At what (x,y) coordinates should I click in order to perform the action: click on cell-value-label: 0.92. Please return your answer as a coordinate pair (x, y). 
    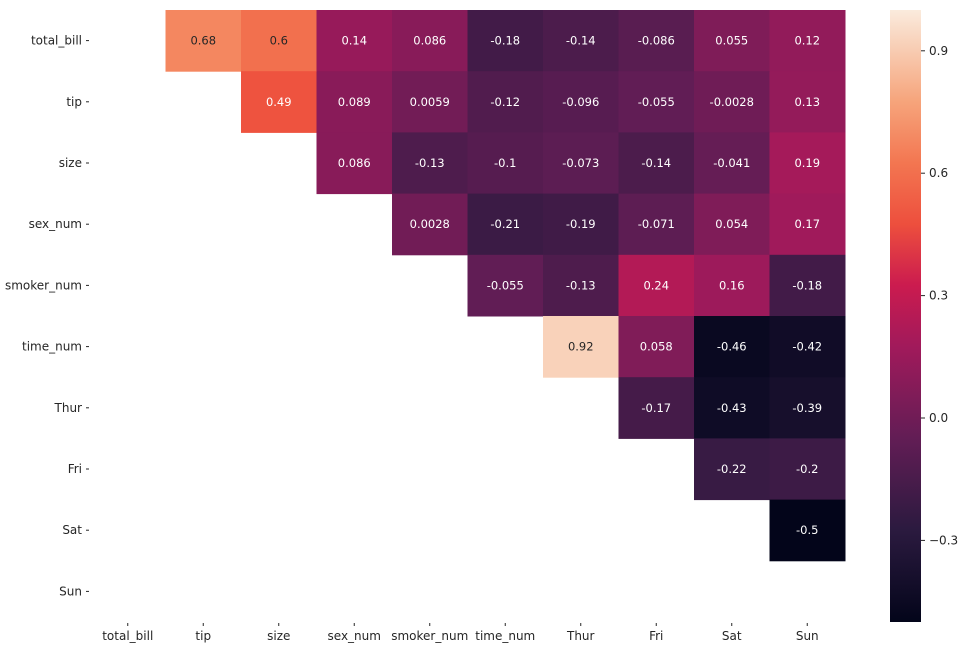
    Looking at the image, I should click on (581, 347).